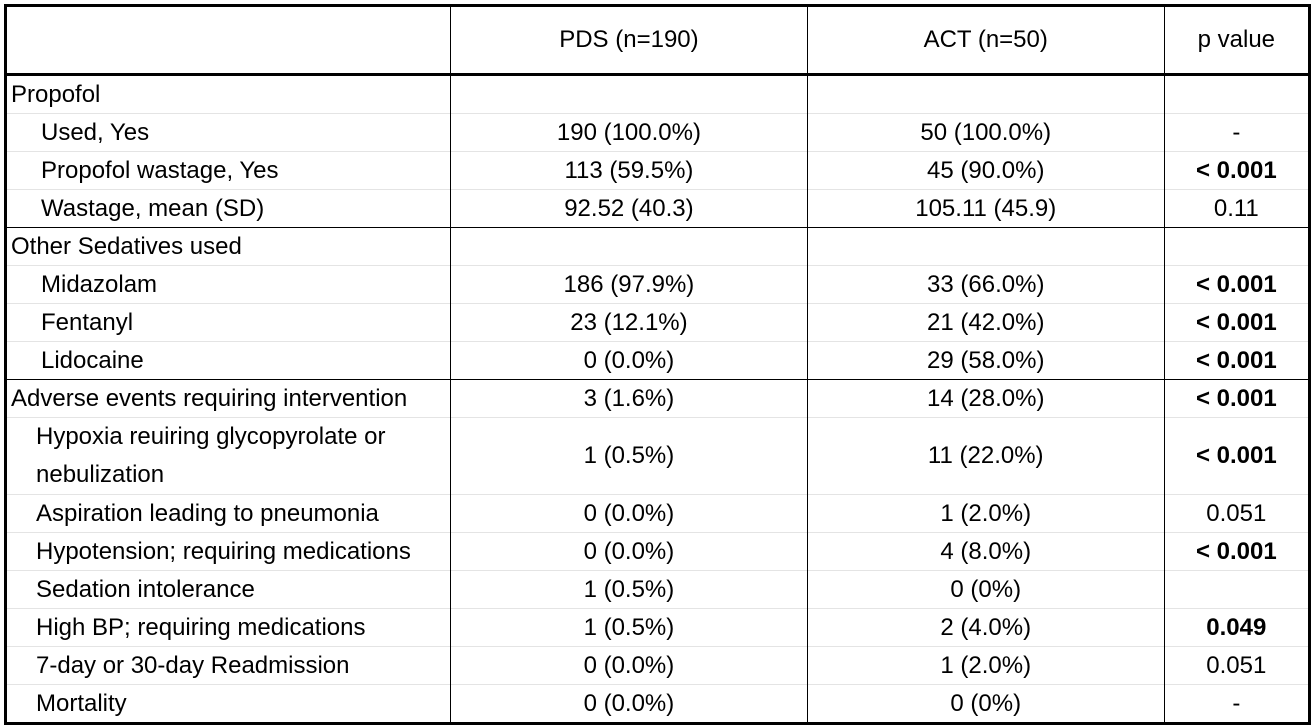  Describe the element at coordinates (985, 284) in the screenshot. I see `cell-act: 33 (66.0%)` at that location.